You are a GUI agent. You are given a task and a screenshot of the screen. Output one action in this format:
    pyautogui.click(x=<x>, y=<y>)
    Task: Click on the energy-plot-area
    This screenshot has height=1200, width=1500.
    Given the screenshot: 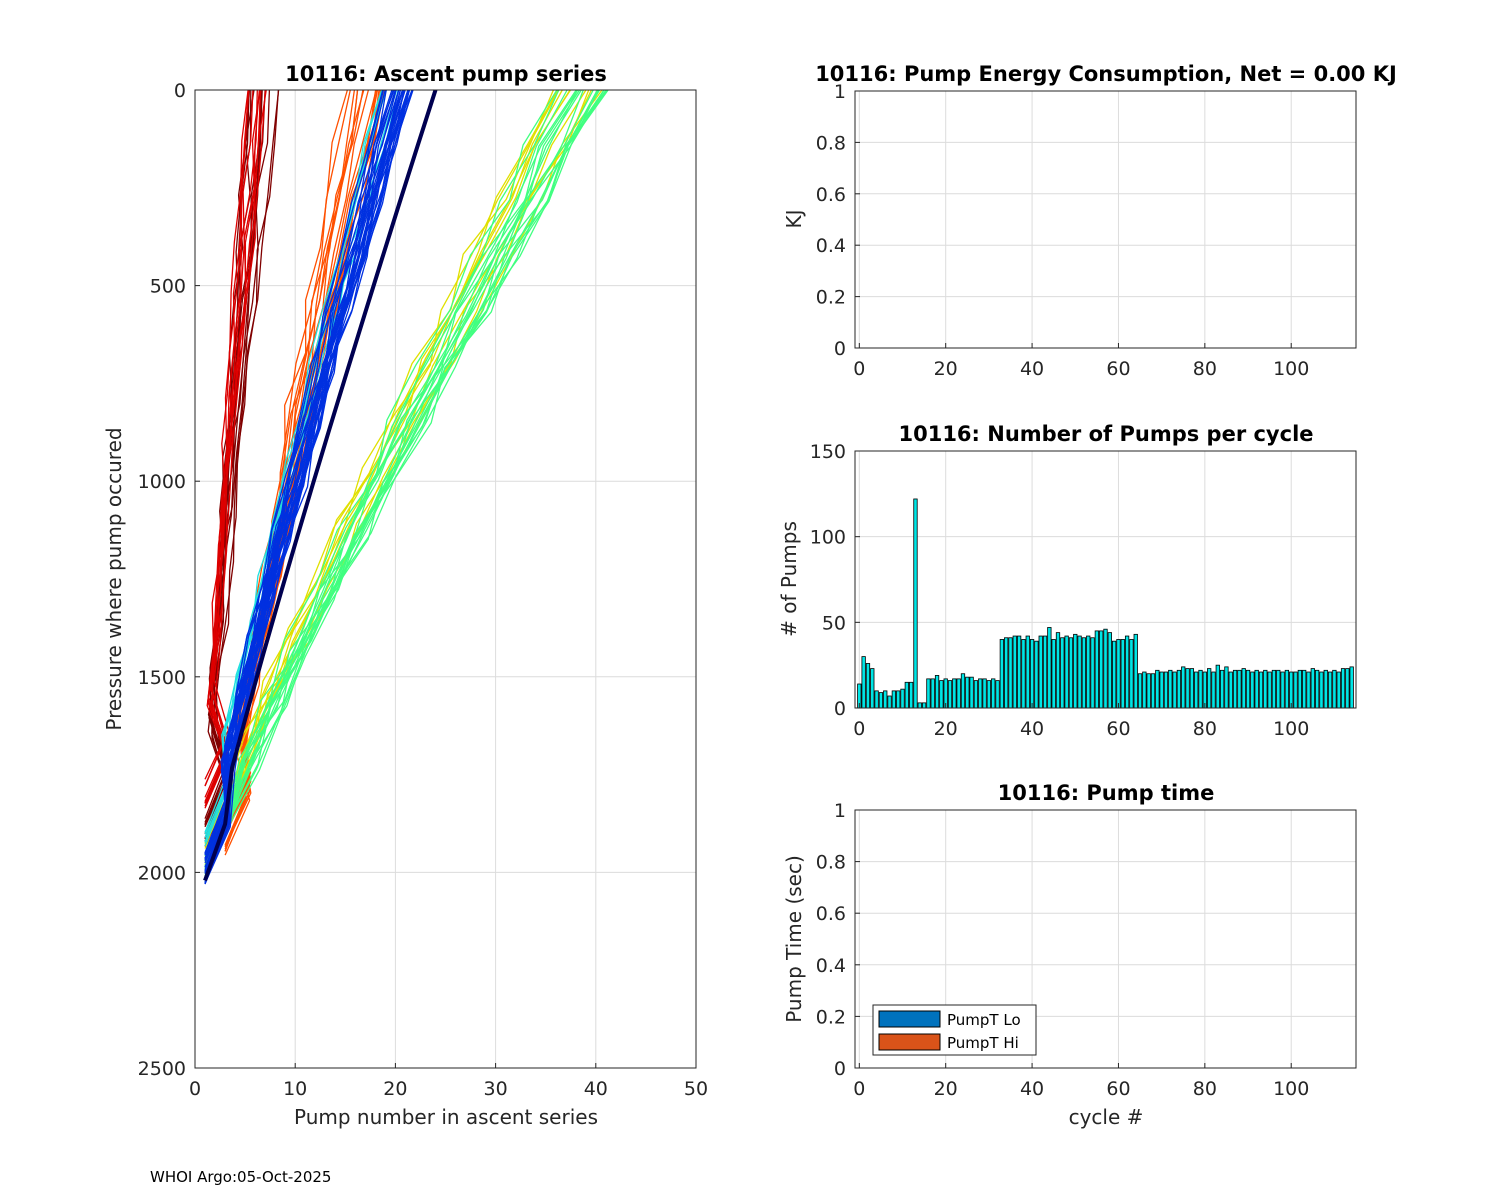 What is the action you would take?
    pyautogui.click(x=1105, y=219)
    